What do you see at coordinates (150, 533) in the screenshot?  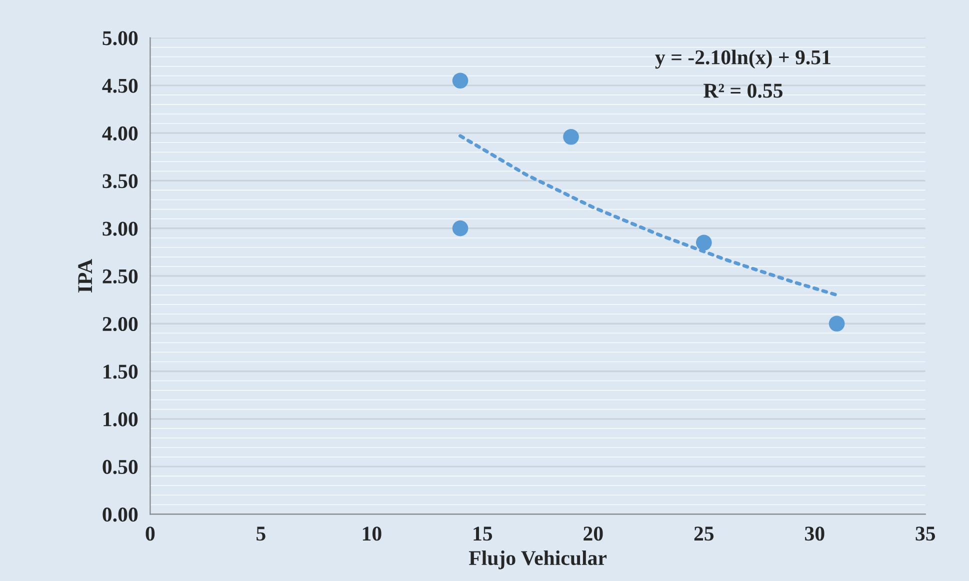 I see `x-tick-label: 0` at bounding box center [150, 533].